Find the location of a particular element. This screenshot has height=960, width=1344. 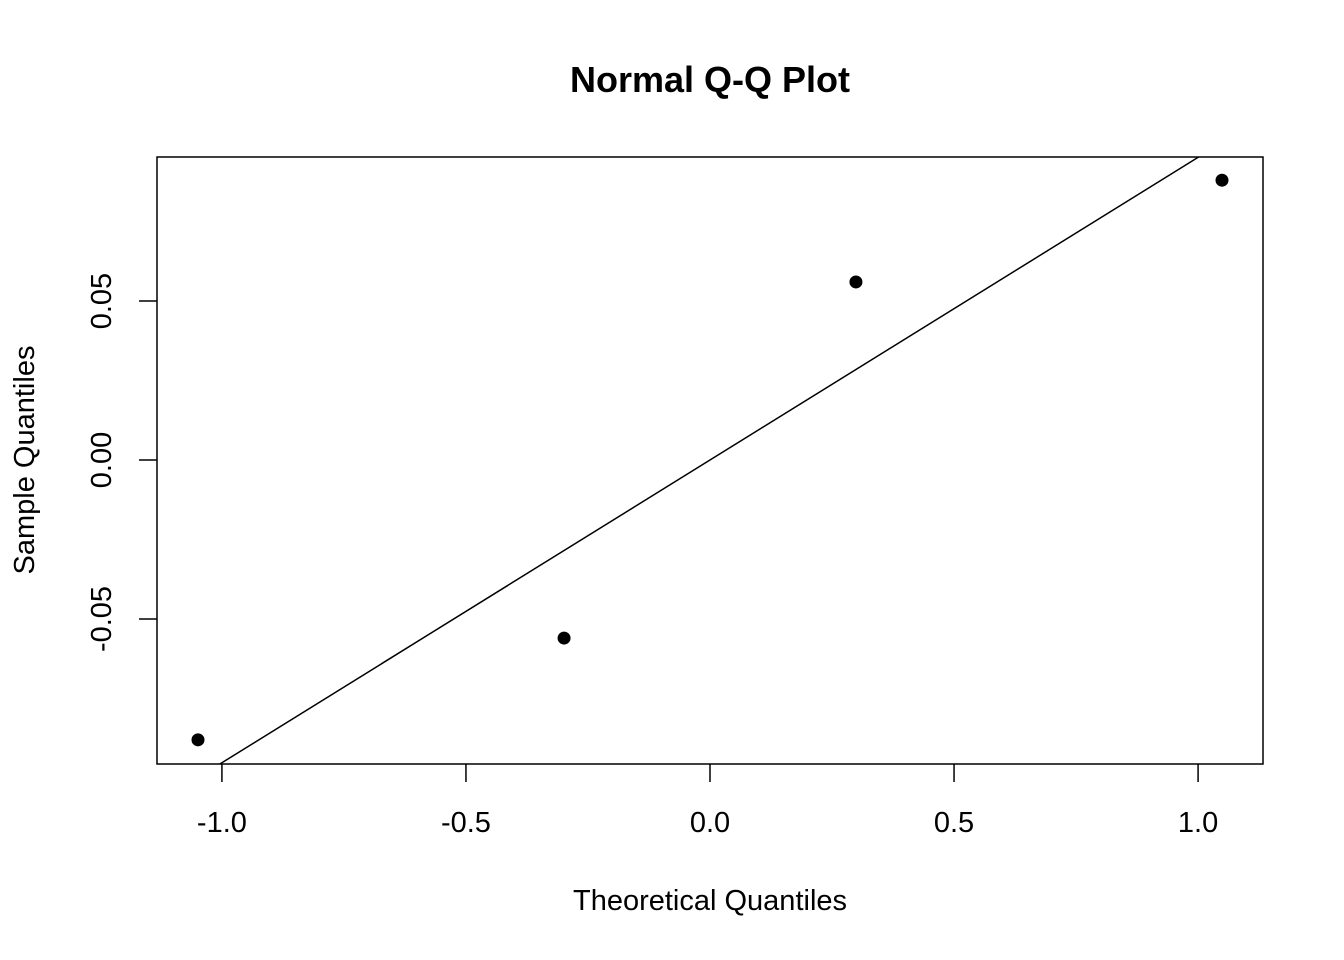

x-tick-label: 0.0 is located at coordinates (710, 823).